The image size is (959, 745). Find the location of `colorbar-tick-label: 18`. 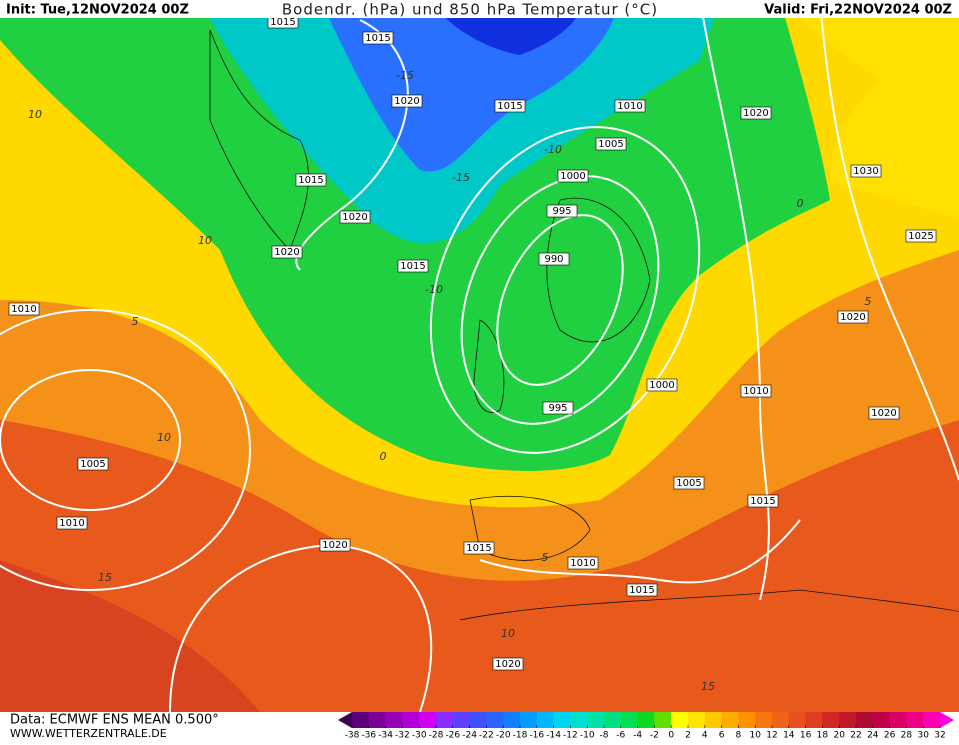

colorbar-tick-label: 18 is located at coordinates (823, 736).